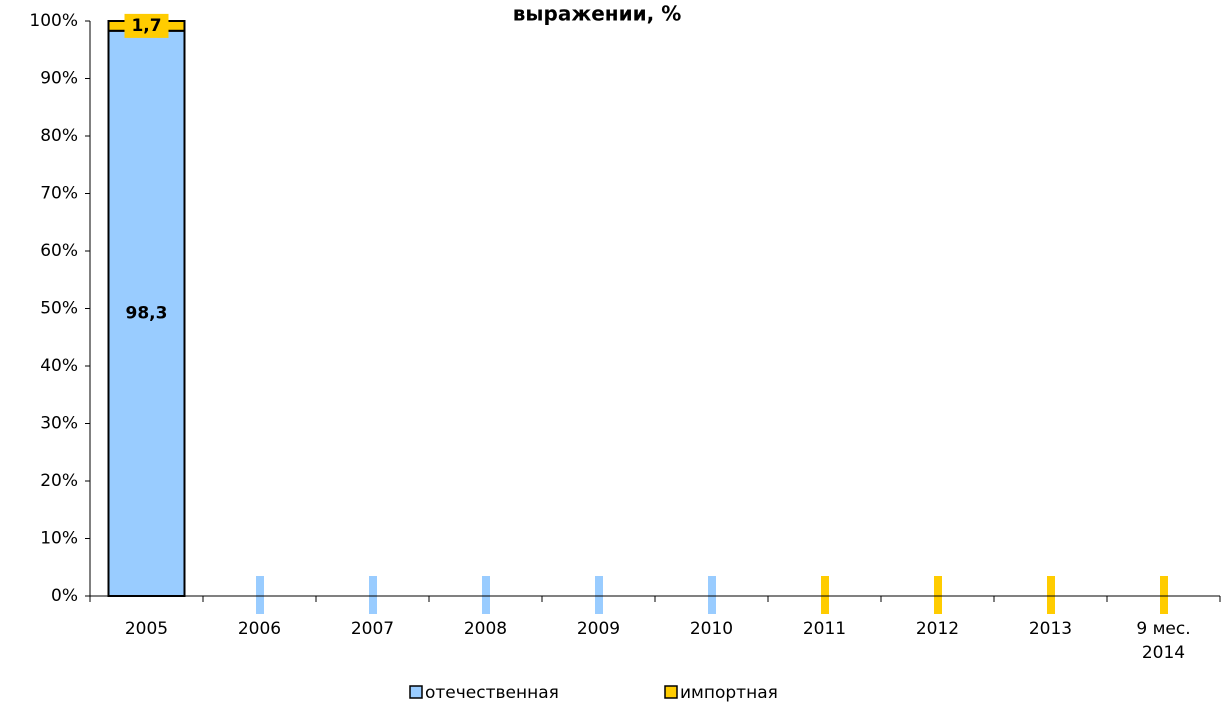  Describe the element at coordinates (59, 539) in the screenshot. I see `y-tick-label: 10%` at that location.